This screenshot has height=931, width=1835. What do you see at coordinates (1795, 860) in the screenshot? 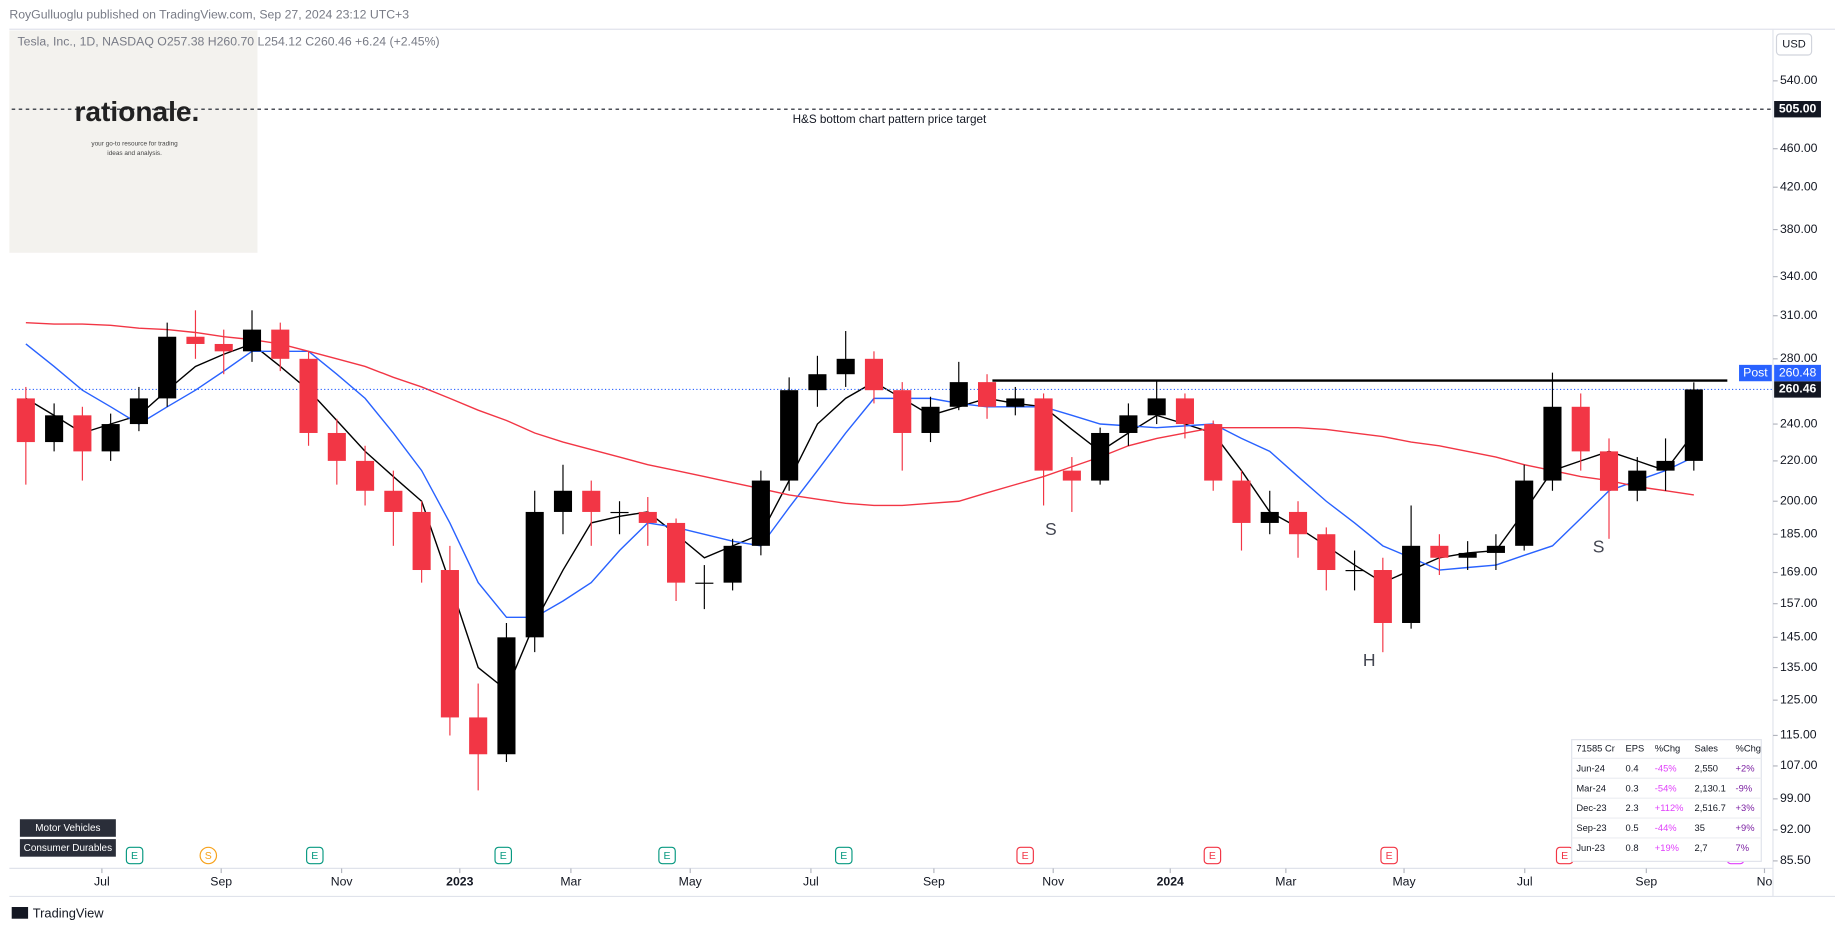
I see `y-tick-label: 85.50` at bounding box center [1795, 860].